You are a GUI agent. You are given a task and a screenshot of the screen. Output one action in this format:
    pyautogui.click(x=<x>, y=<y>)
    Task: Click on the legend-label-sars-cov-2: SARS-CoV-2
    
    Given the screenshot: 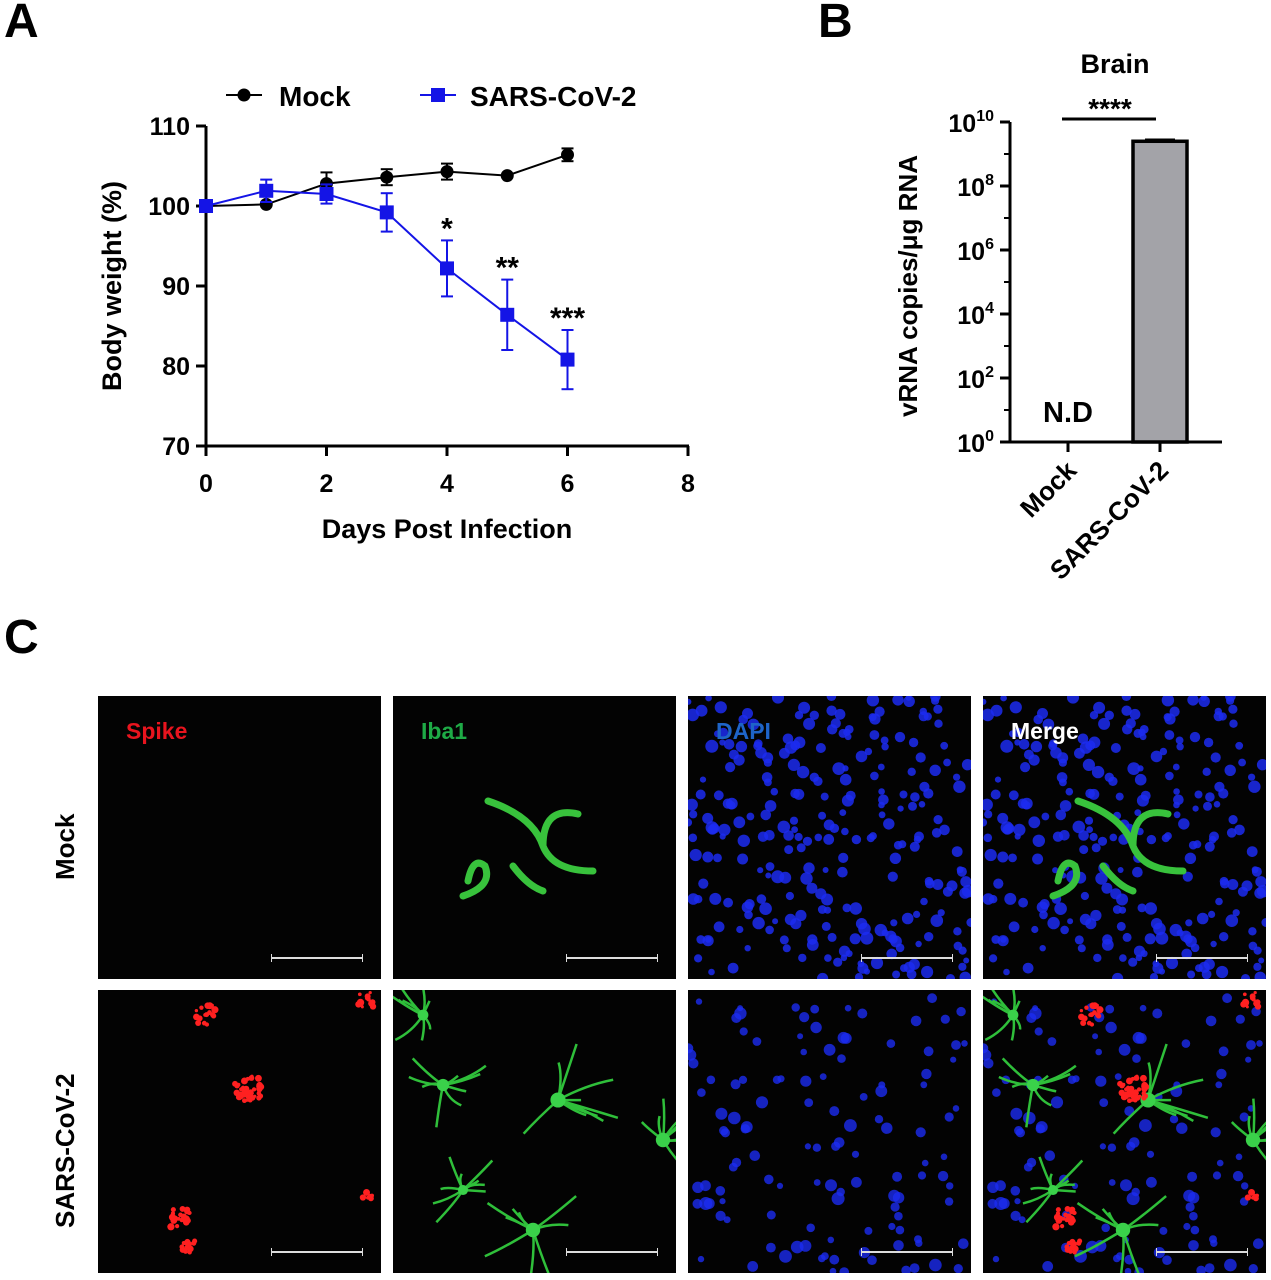 What is the action you would take?
    pyautogui.click(x=553, y=96)
    